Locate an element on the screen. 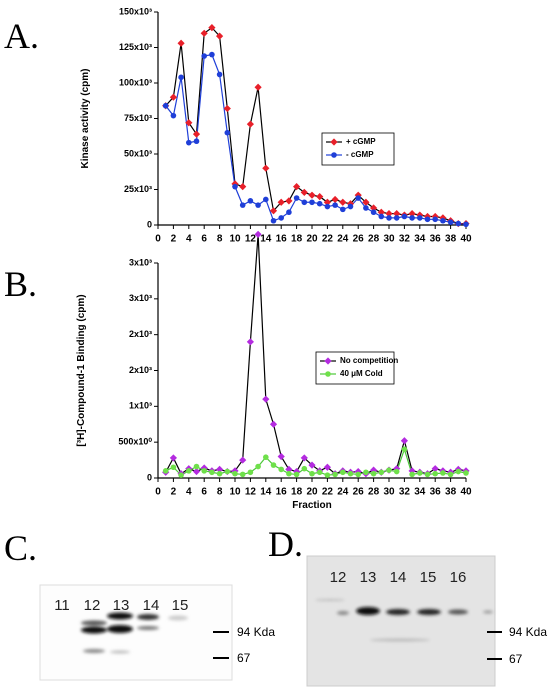  y-tick-label: 100x10³ is located at coordinates (135, 82).